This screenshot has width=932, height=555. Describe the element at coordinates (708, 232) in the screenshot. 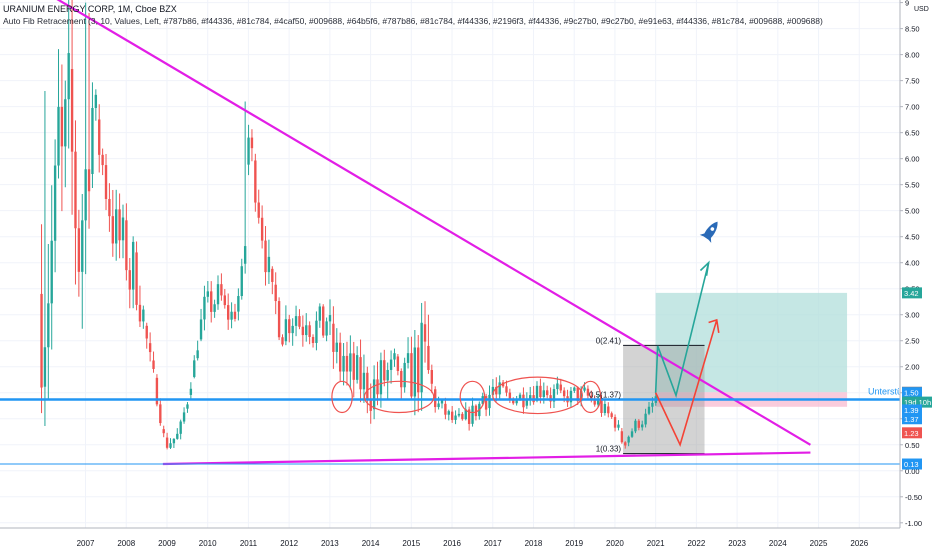

I see `rocket-icon` at that location.